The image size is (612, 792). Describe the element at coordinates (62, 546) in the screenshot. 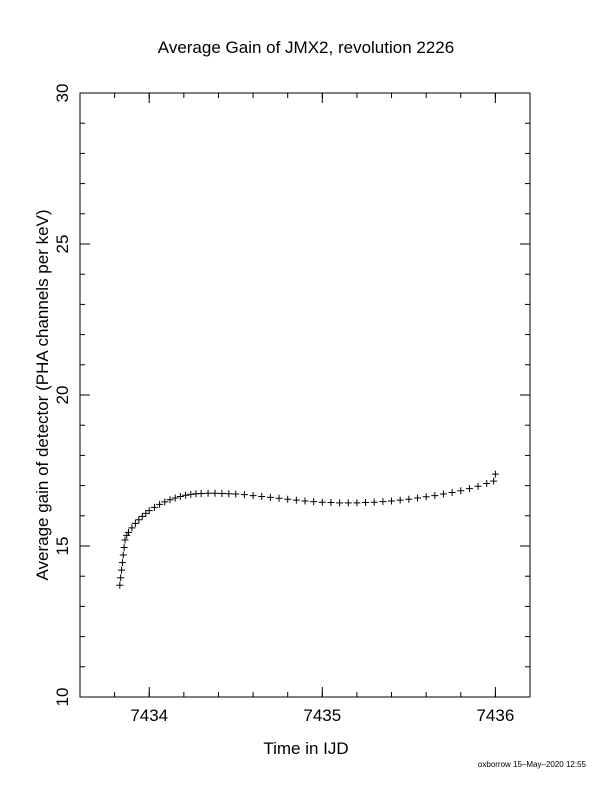

I see `y-tick-label: 15` at that location.